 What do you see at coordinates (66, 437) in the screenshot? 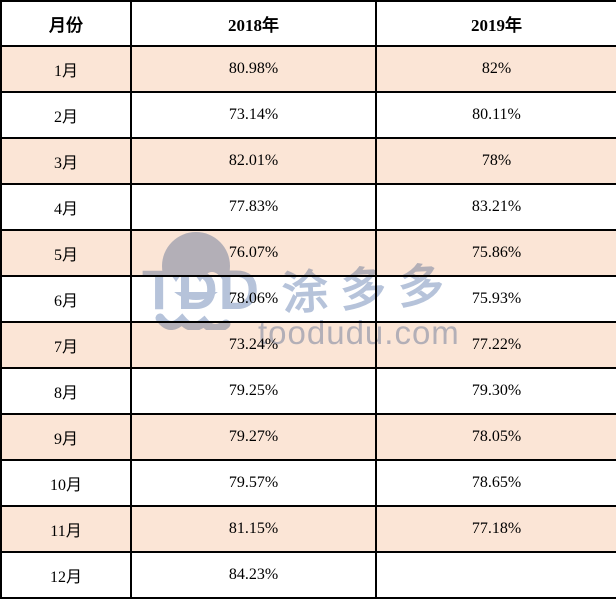
I see `month-cell: 9月` at bounding box center [66, 437].